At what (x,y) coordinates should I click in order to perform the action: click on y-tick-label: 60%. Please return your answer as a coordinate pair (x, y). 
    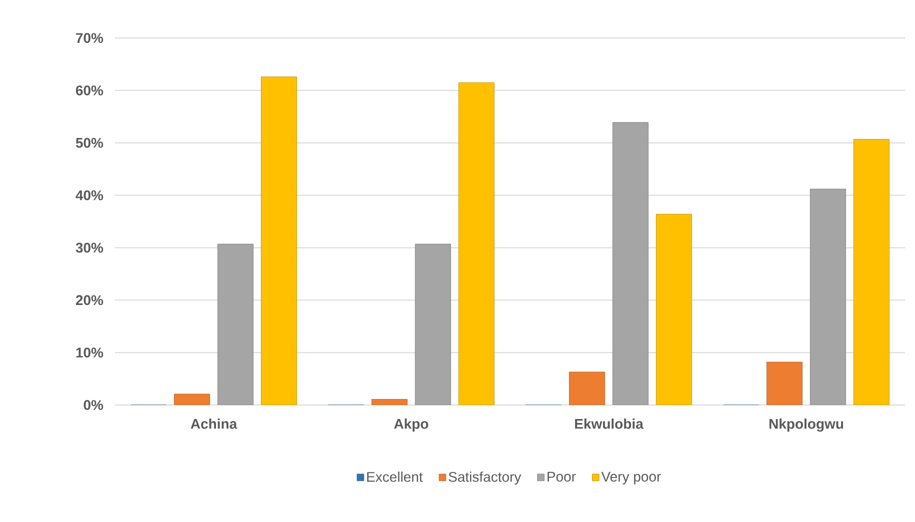
    Looking at the image, I should click on (90, 90).